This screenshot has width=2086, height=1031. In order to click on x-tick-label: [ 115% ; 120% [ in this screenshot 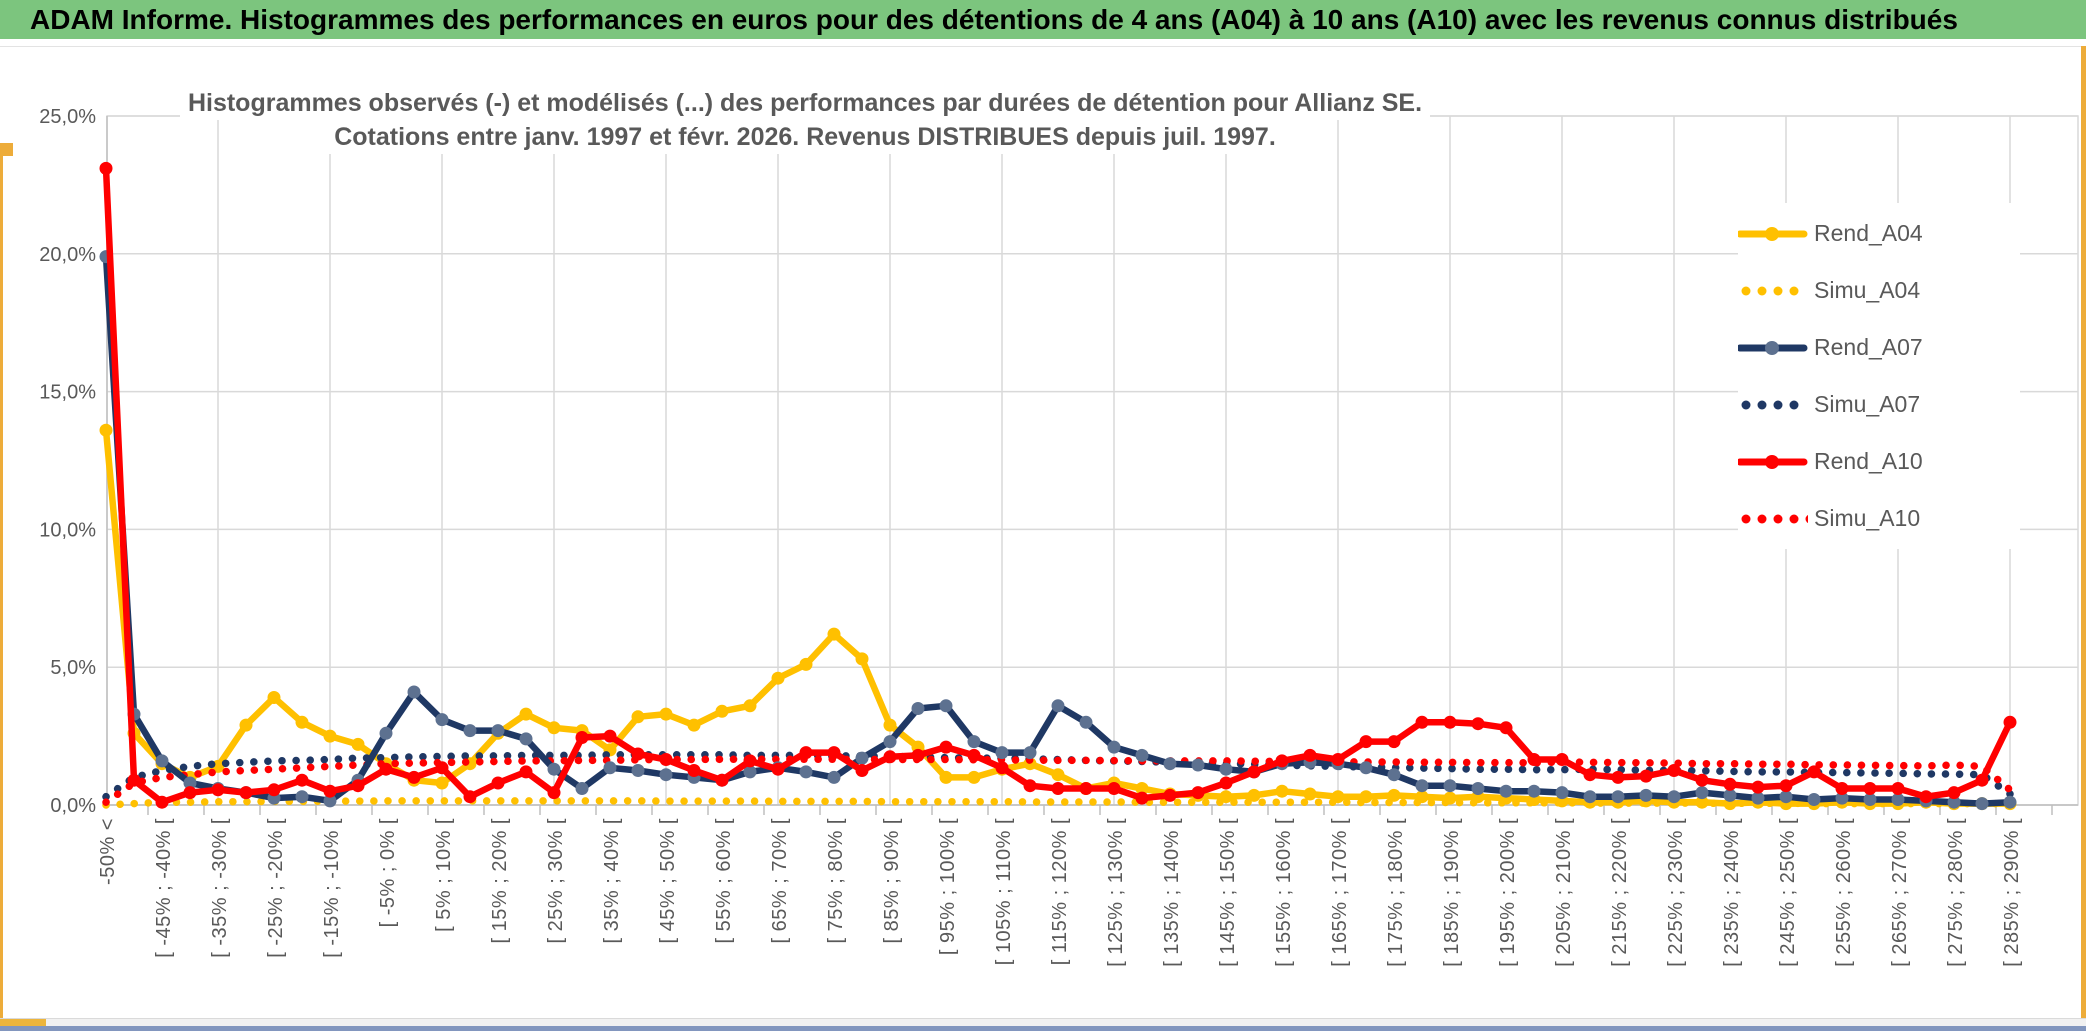, I will do `click(1060, 891)`.